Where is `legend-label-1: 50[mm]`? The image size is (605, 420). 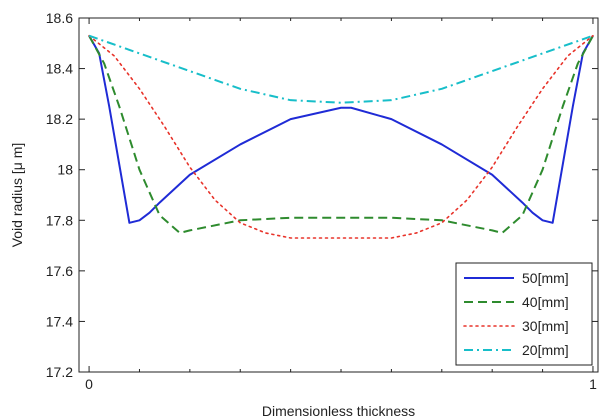
legend-label-1: 50[mm] is located at coordinates (545, 278).